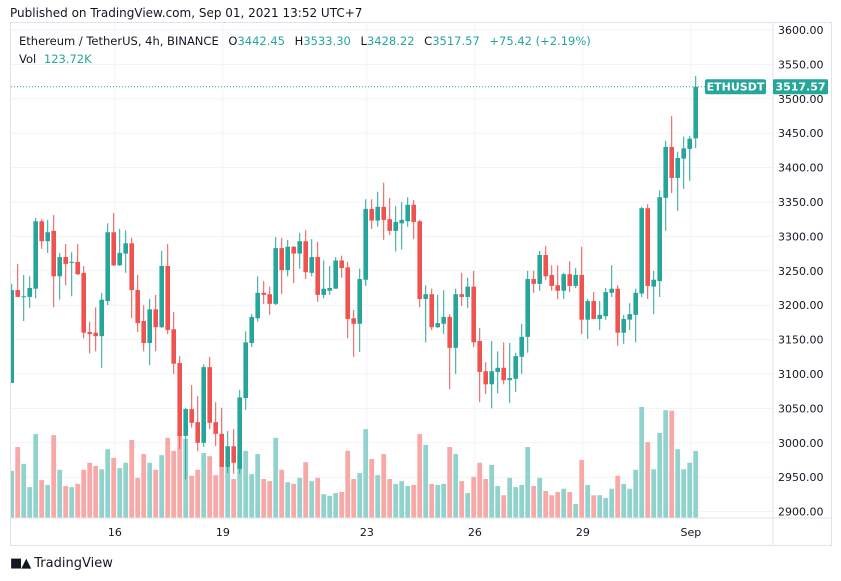  What do you see at coordinates (119, 41) in the screenshot?
I see `symbol-title: Ethereum / TetherUS, 4h, BINANCE` at bounding box center [119, 41].